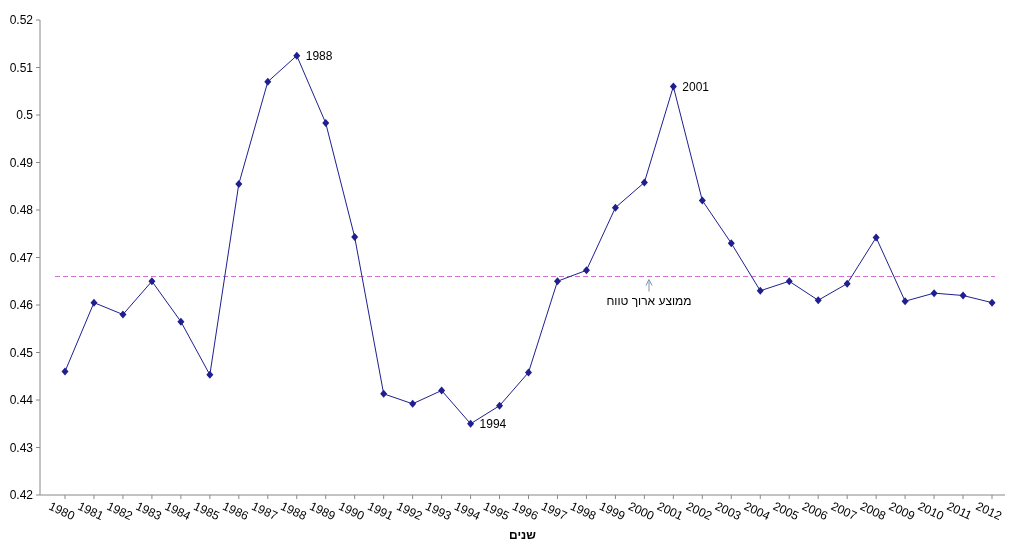 The width and height of the screenshot is (1017, 542). What do you see at coordinates (21, 305) in the screenshot?
I see `y-tick-label: 0.46` at bounding box center [21, 305].